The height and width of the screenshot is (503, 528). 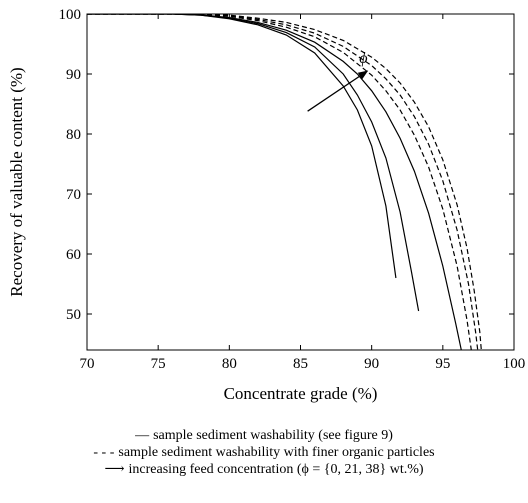 I want to click on legend-arrow-symbol: ⟶, so click(x=114, y=469).